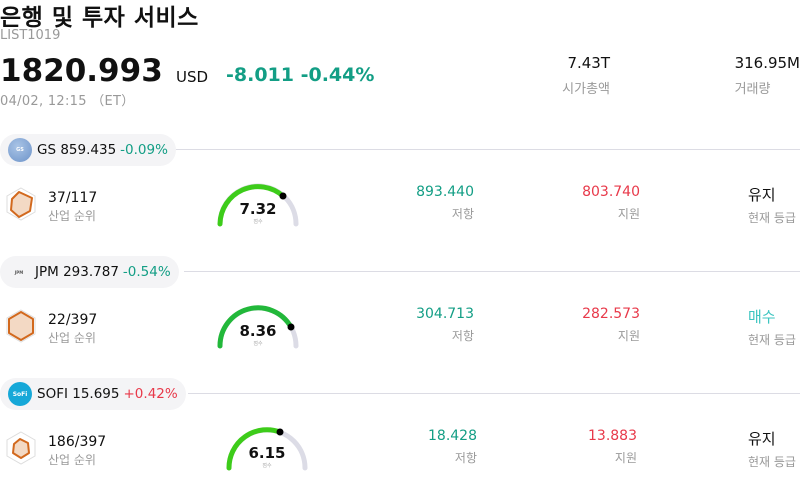 Image resolution: width=800 pixels, height=488 pixels. I want to click on score-value: 7.32, so click(258, 209).